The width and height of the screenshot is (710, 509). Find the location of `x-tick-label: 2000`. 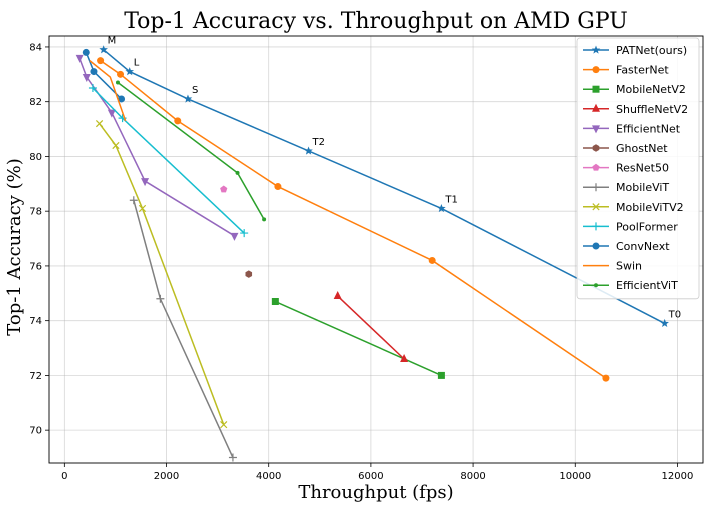

x-tick-label: 2000 is located at coordinates (166, 476).